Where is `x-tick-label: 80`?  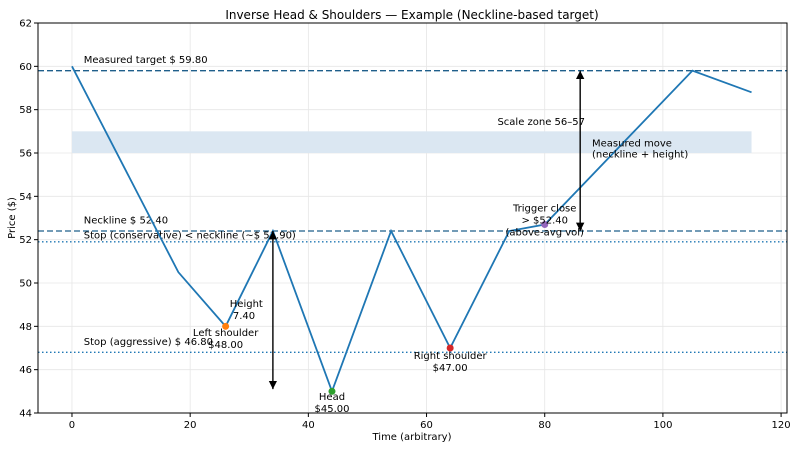 x-tick-label: 80 is located at coordinates (544, 425).